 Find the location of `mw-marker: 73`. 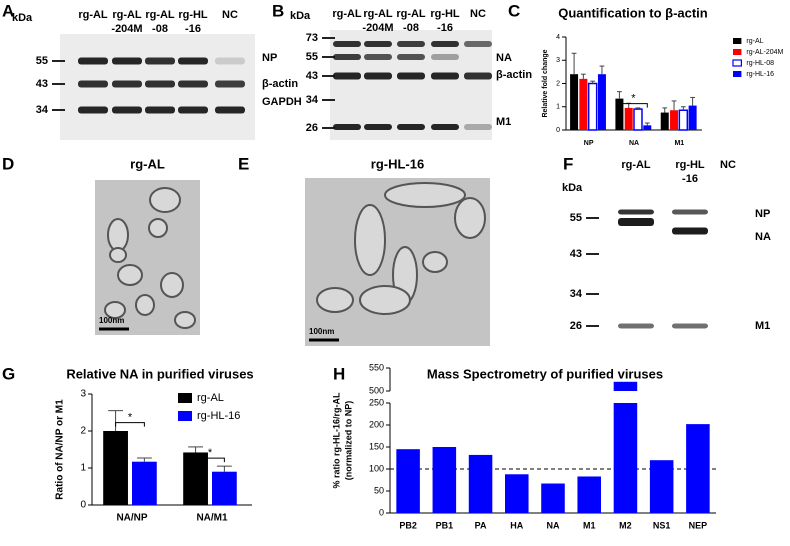

mw-marker: 73 is located at coordinates (312, 38).